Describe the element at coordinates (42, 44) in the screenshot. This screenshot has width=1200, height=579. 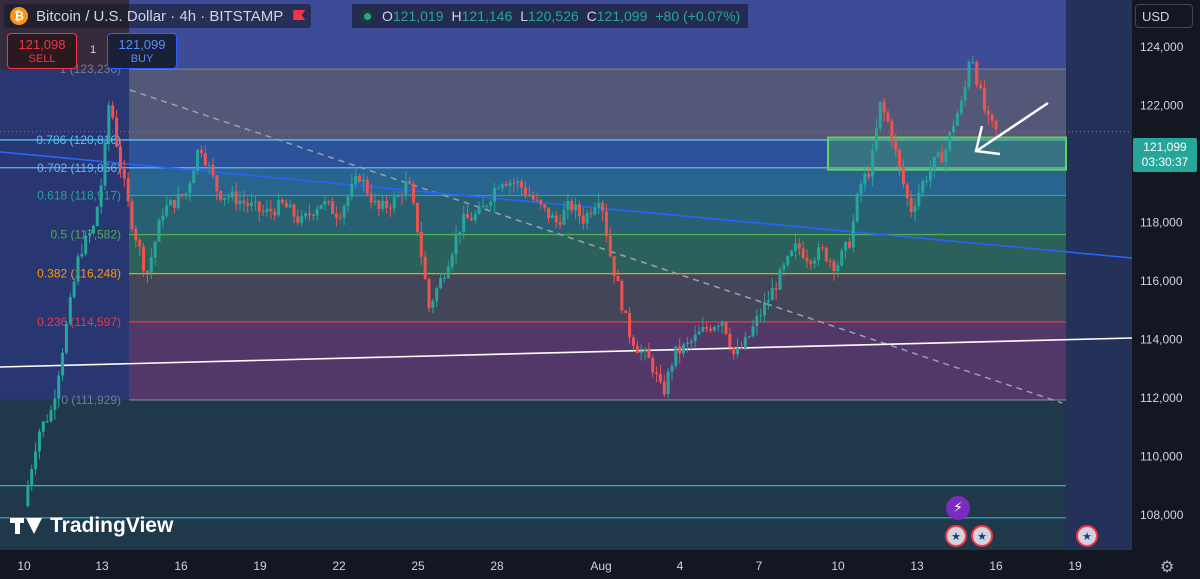
I see `sell-price: 121,098` at that location.